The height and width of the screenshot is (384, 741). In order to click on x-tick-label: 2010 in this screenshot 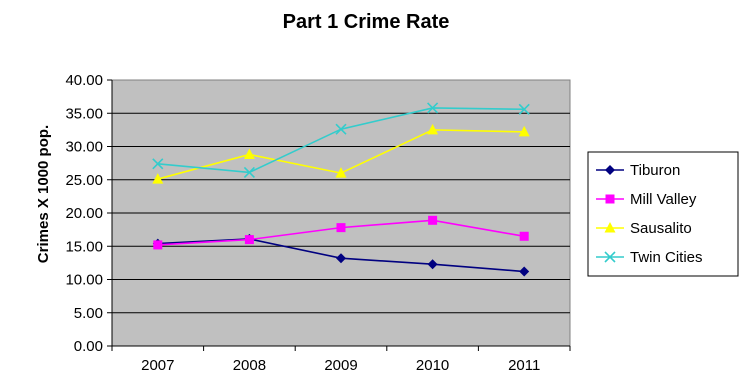, I will do `click(432, 365)`.